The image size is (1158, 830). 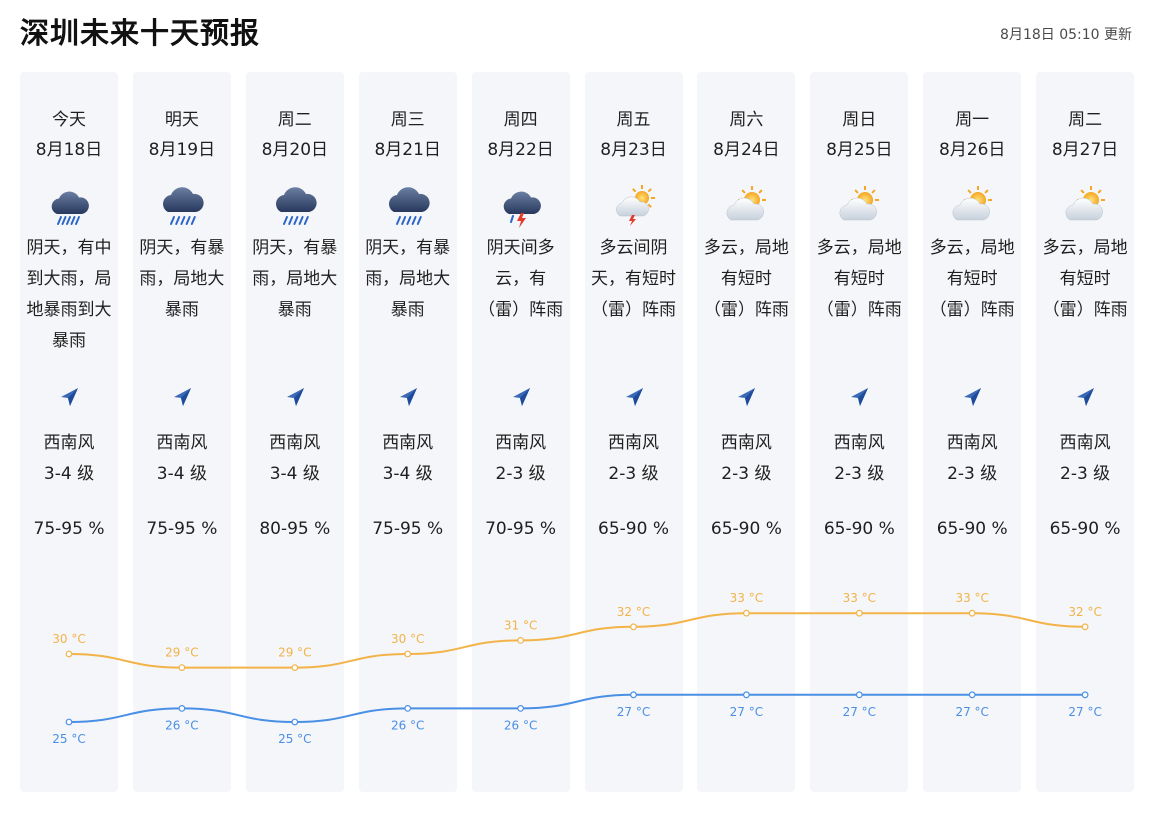 I want to click on date-label: 8月19日, so click(x=182, y=150).